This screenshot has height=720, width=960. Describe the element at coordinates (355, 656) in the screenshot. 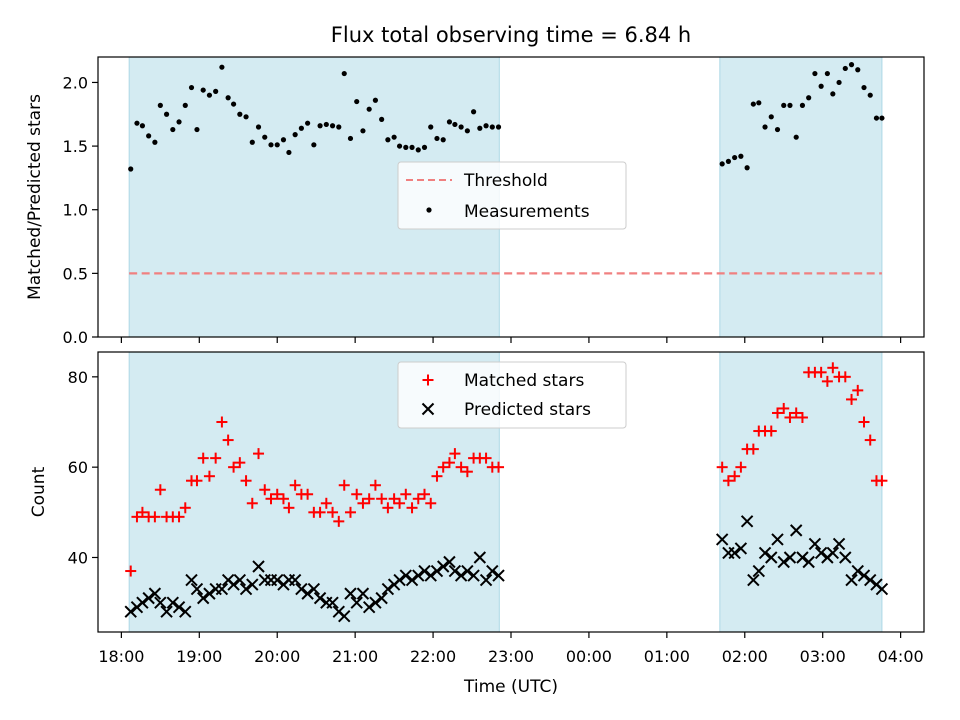

I see `x-tick-label: 21:00` at that location.